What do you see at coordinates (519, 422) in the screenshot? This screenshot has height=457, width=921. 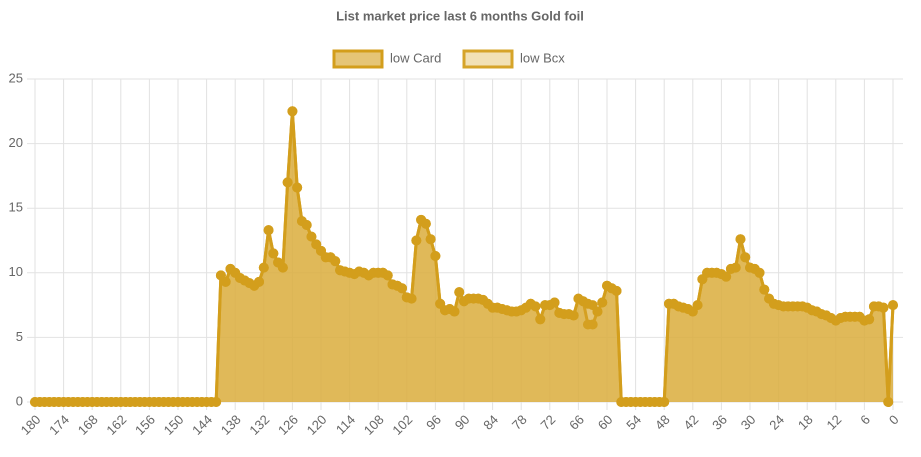 I see `x-tick-label: 78` at bounding box center [519, 422].